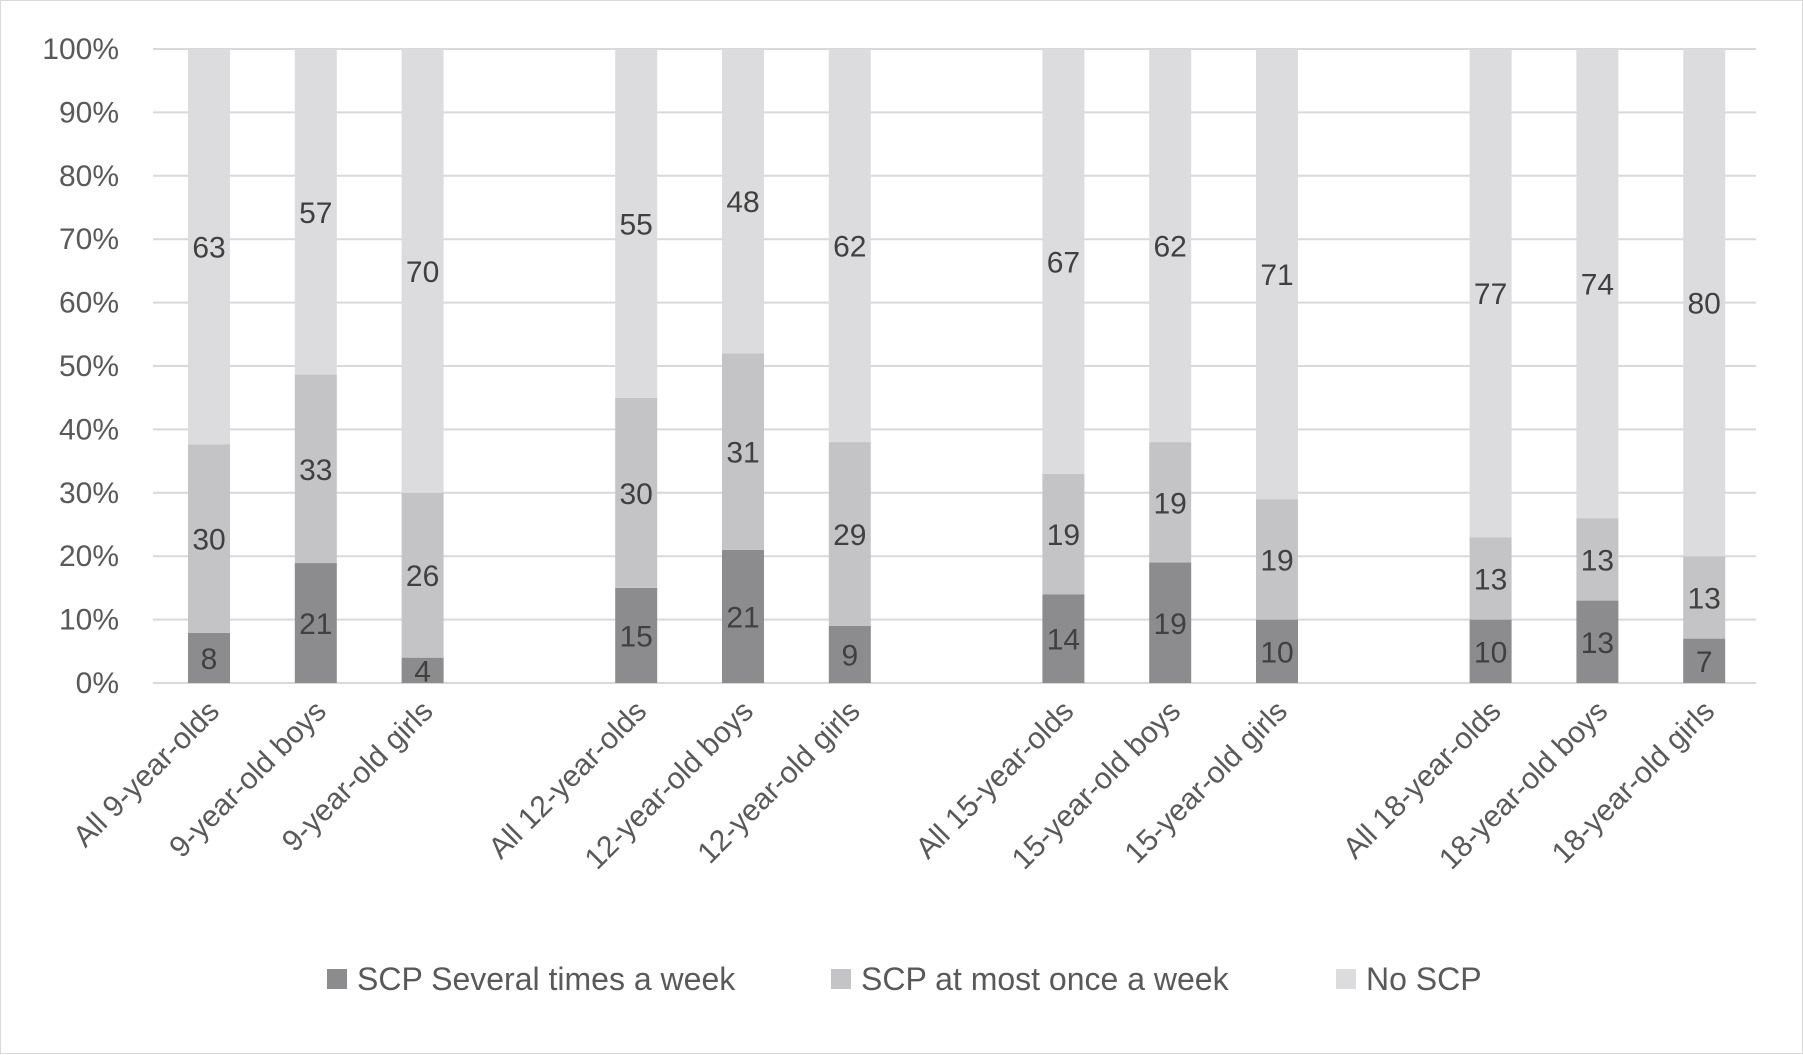  I want to click on data-label: 29, so click(849, 535).